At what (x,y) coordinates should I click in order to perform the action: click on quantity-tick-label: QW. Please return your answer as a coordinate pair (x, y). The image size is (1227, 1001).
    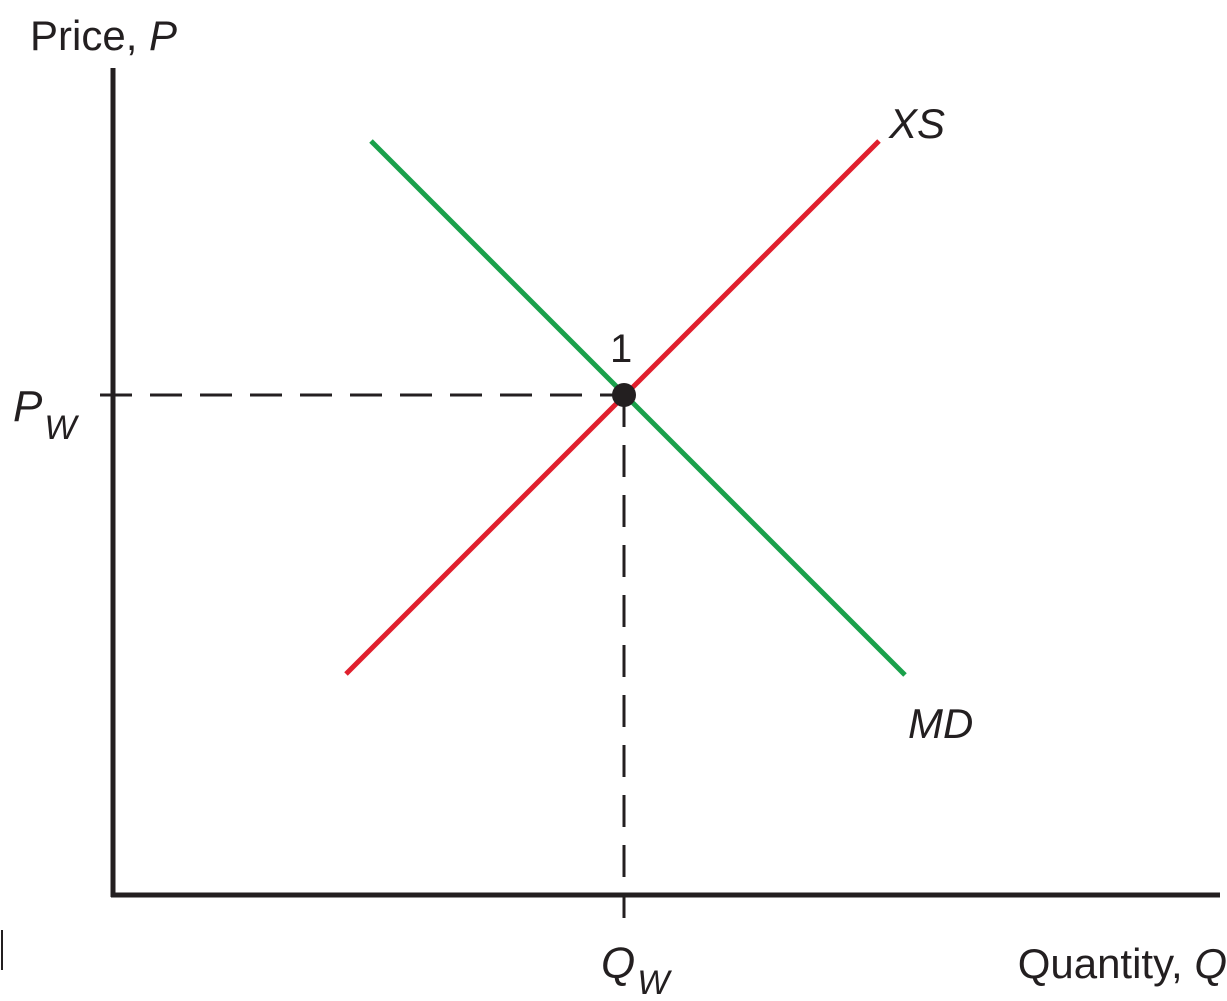
    Looking at the image, I should click on (636, 970).